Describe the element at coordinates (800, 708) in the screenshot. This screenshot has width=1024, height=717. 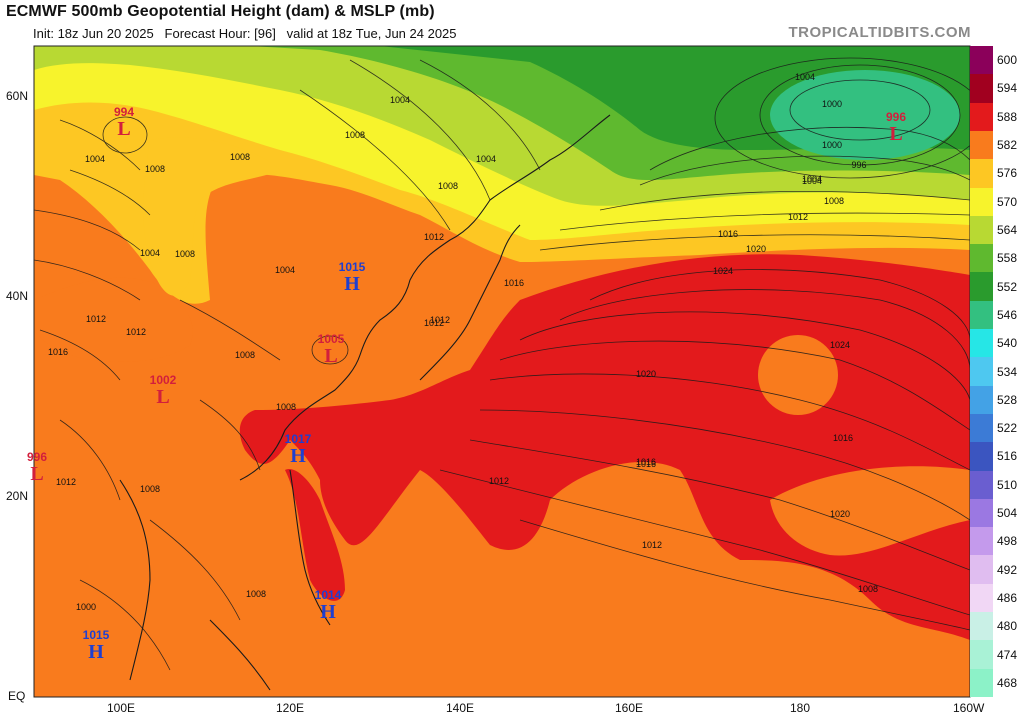
I see `lon-label-180: 180` at that location.